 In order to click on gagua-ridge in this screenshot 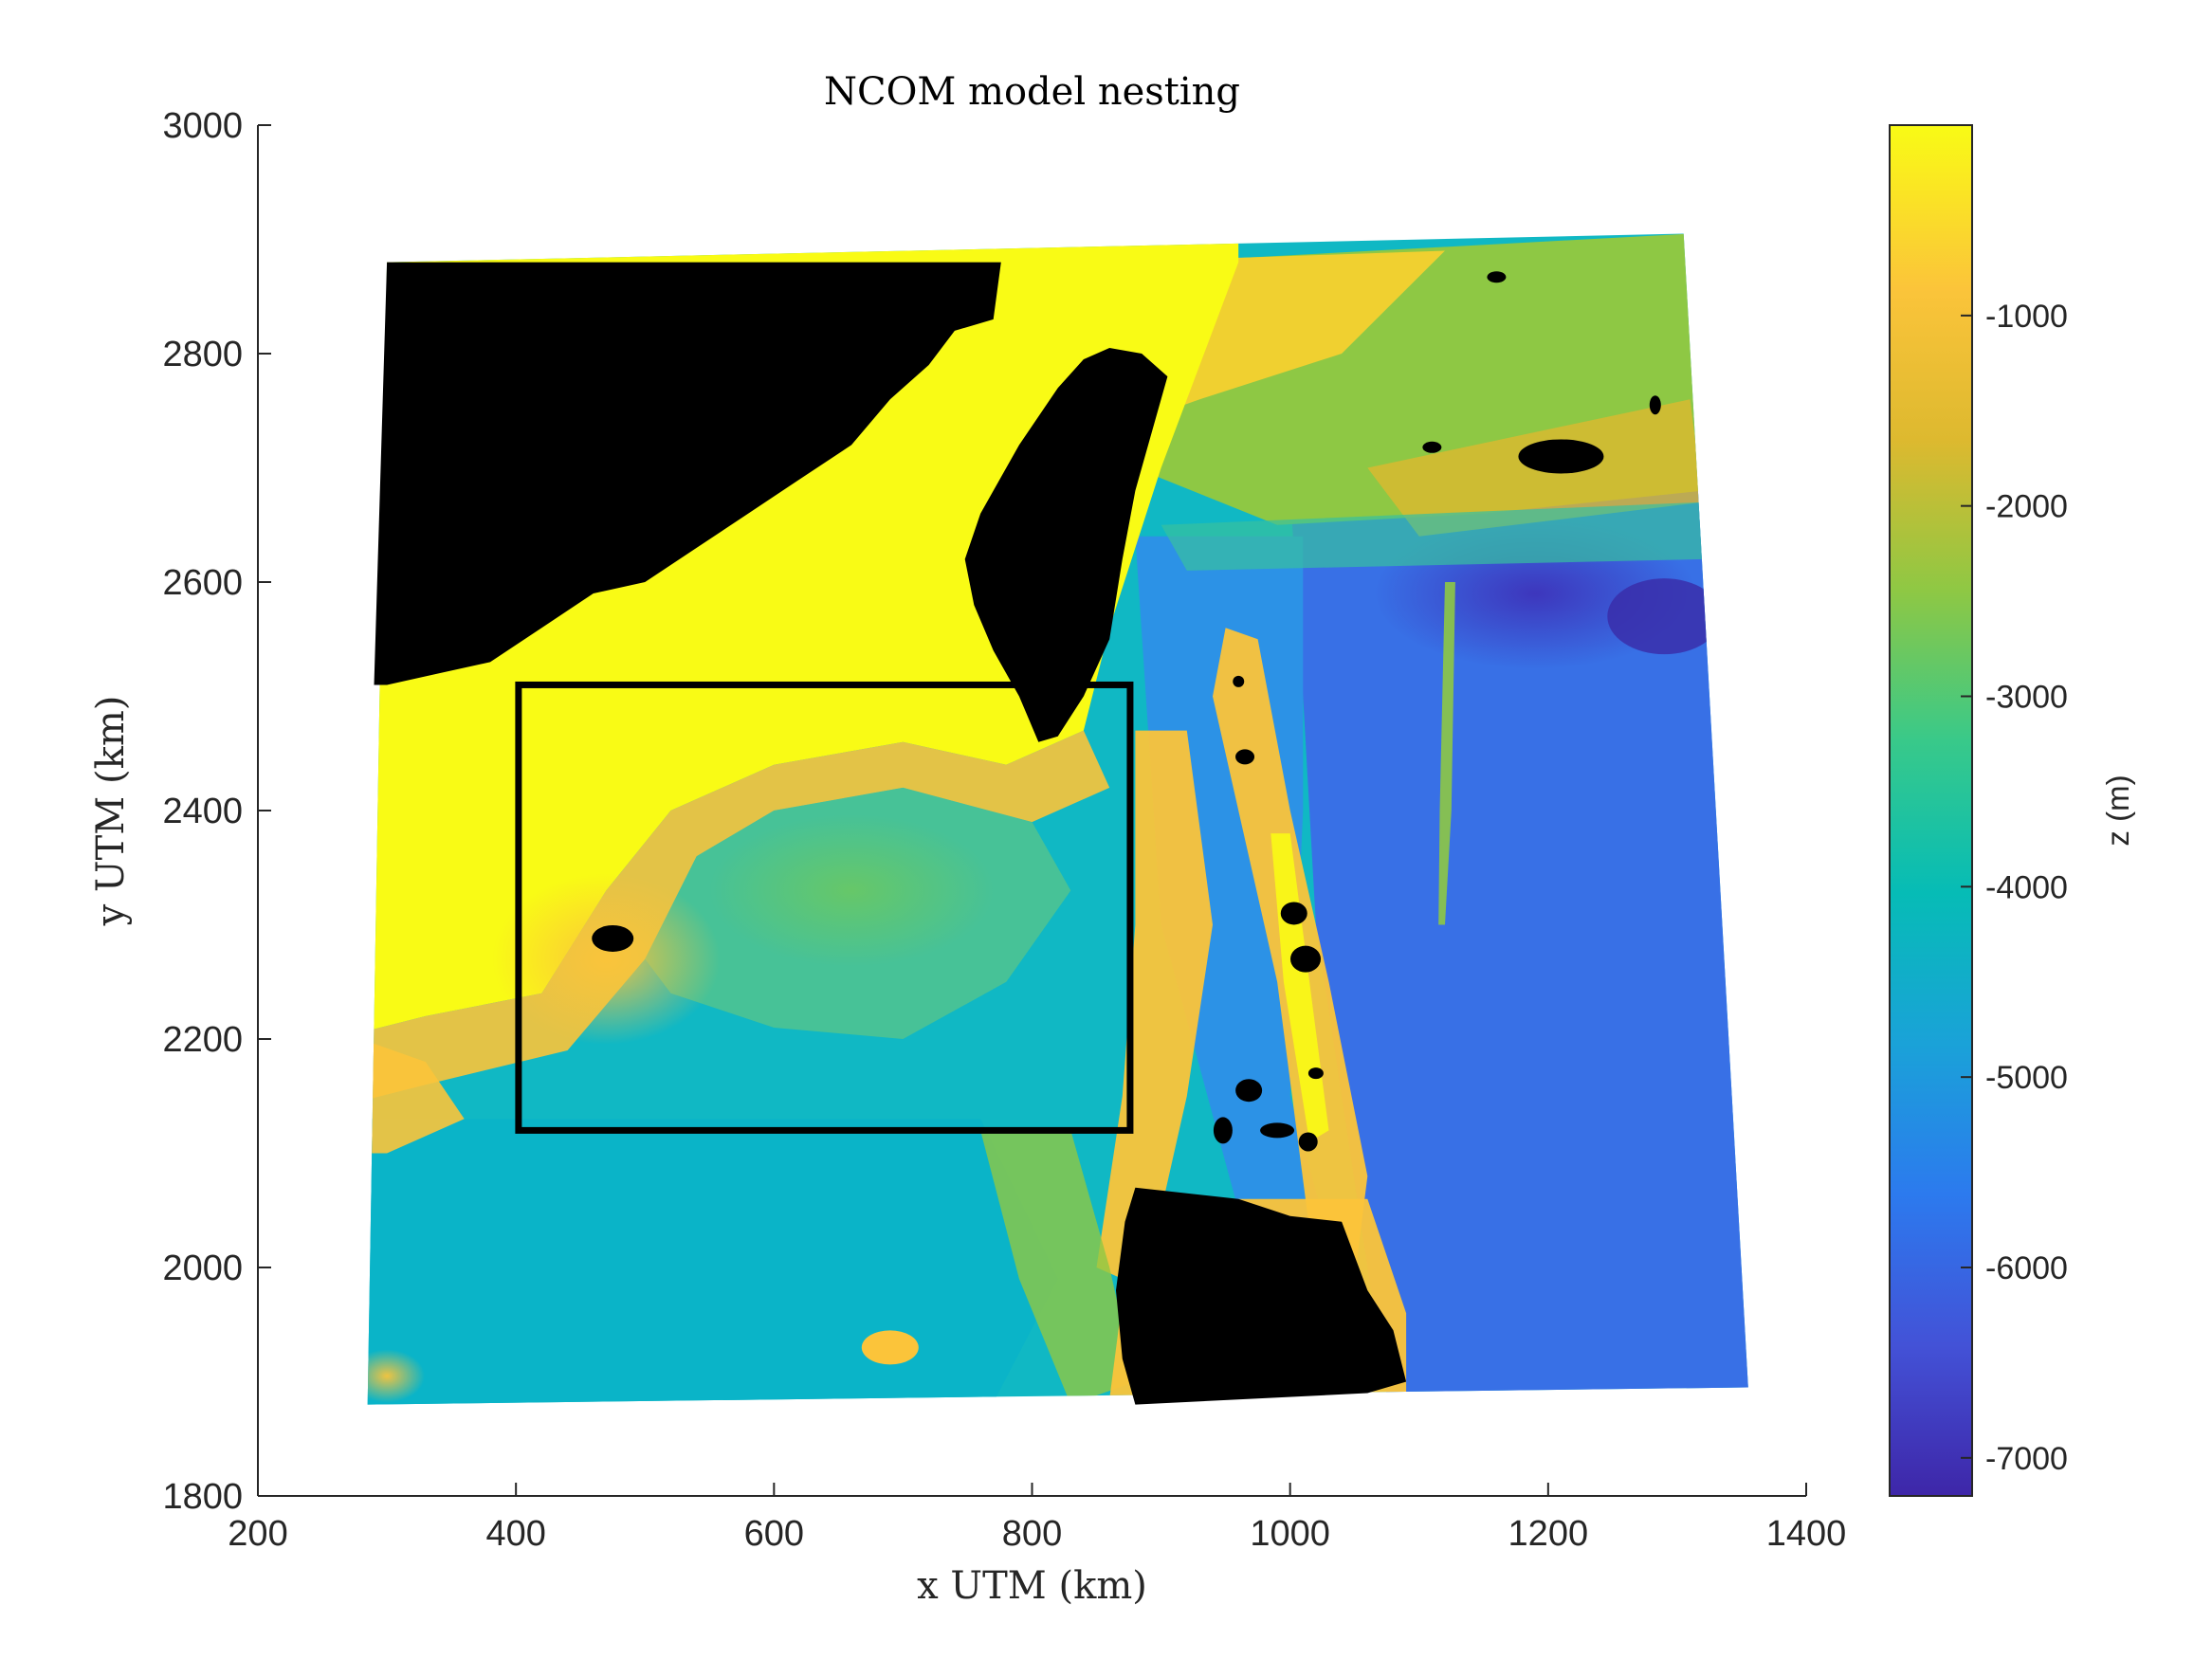, I will do `click(1446, 753)`.